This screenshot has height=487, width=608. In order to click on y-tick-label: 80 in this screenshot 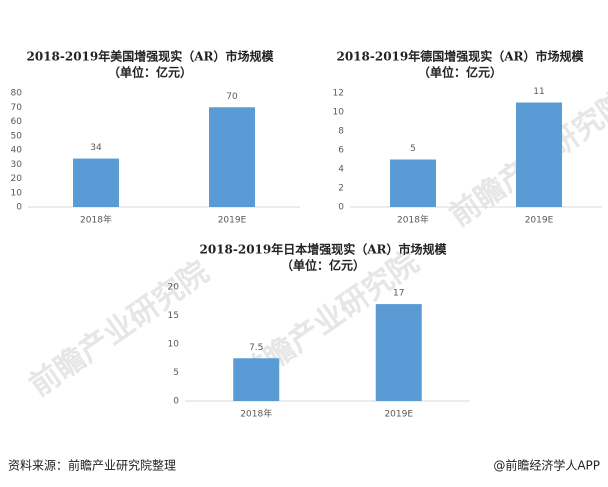, I will do `click(17, 94)`.